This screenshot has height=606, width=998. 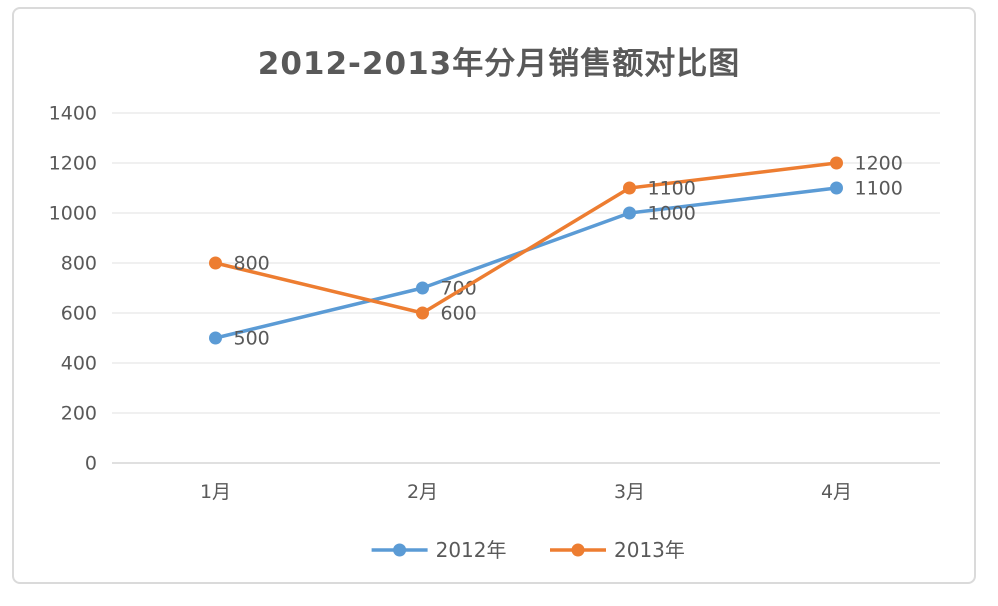 What do you see at coordinates (649, 550) in the screenshot?
I see `legend-label: 2013年` at bounding box center [649, 550].